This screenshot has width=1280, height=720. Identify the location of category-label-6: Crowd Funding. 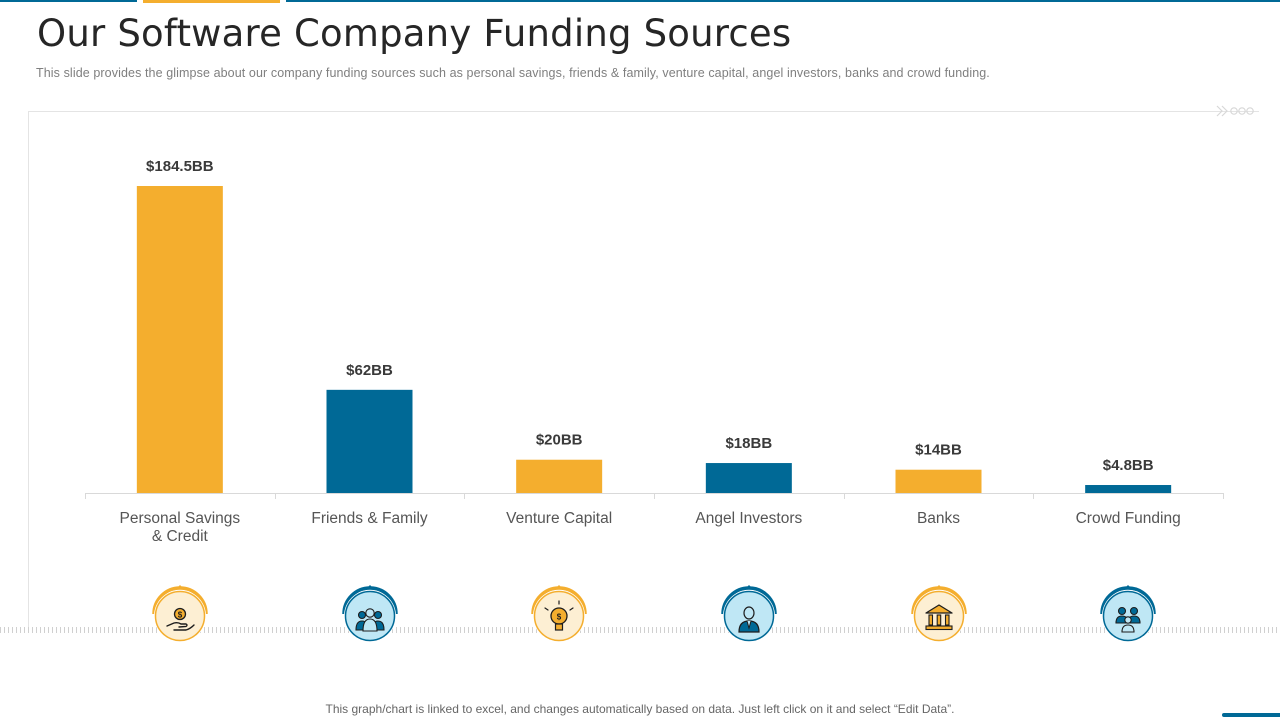
(1128, 518).